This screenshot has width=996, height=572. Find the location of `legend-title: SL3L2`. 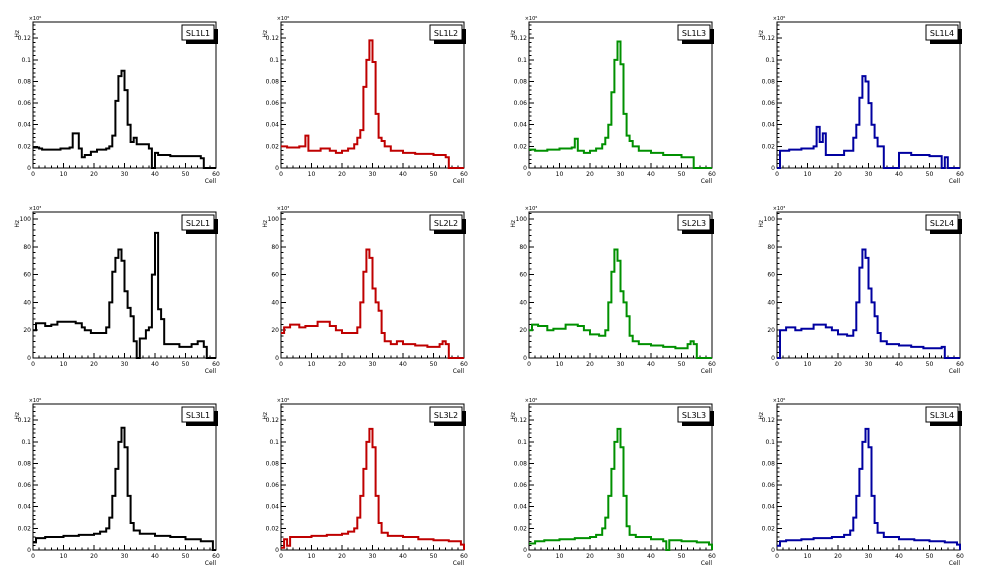

legend-title: SL3L2 is located at coordinates (446, 415).